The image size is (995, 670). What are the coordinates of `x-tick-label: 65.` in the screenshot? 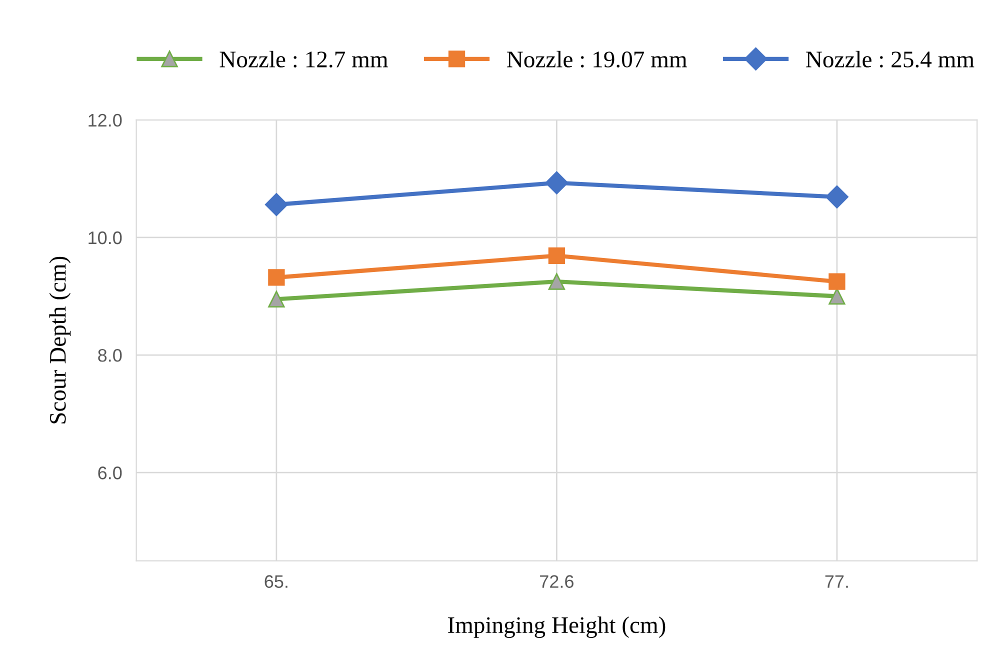 It's located at (276, 581).